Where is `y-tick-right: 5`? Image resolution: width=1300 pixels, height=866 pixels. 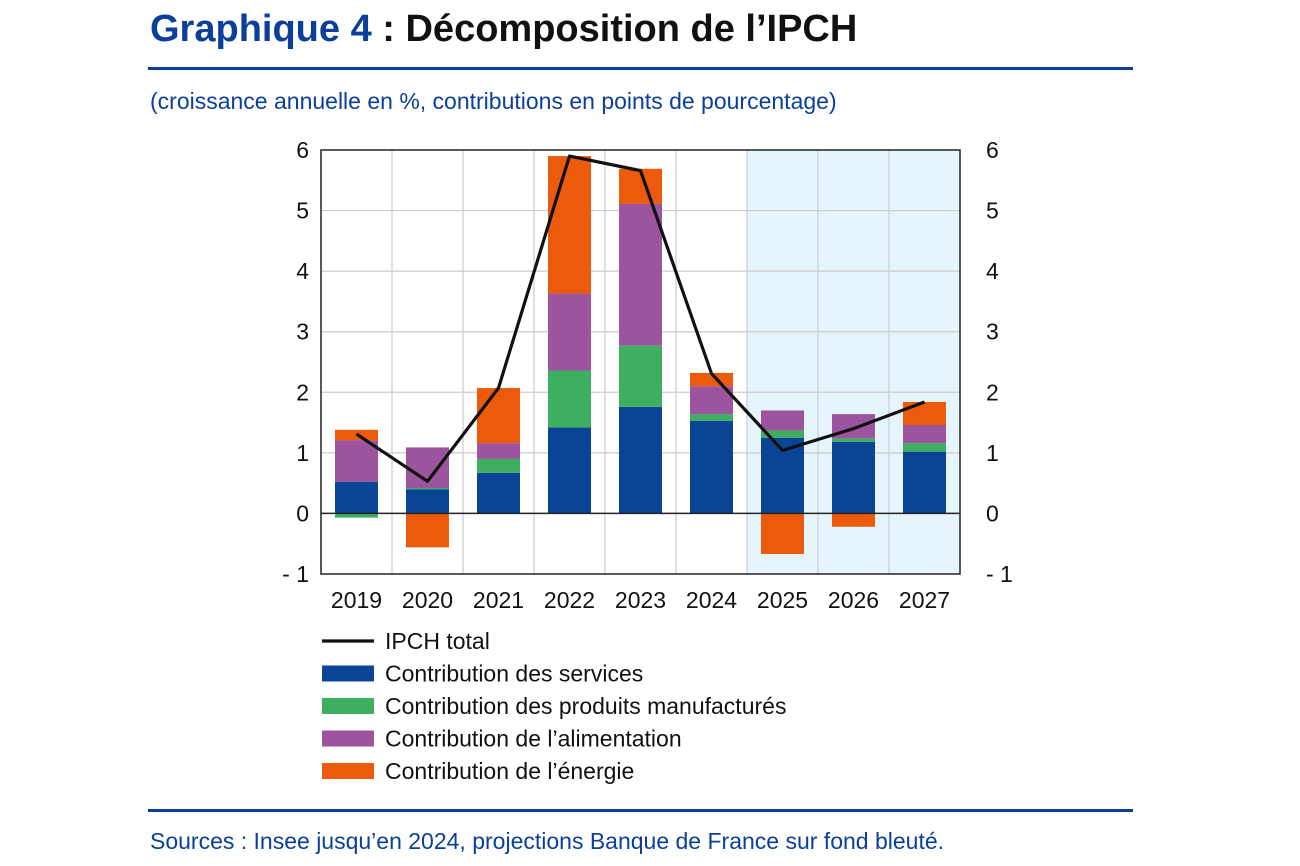 y-tick-right: 5 is located at coordinates (992, 211).